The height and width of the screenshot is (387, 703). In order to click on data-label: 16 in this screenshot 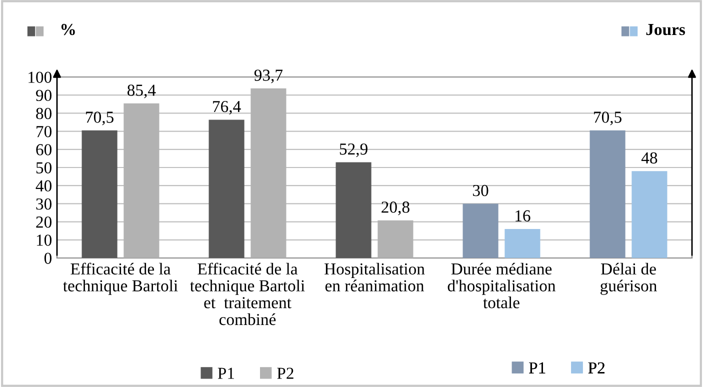, I will do `click(523, 216)`.